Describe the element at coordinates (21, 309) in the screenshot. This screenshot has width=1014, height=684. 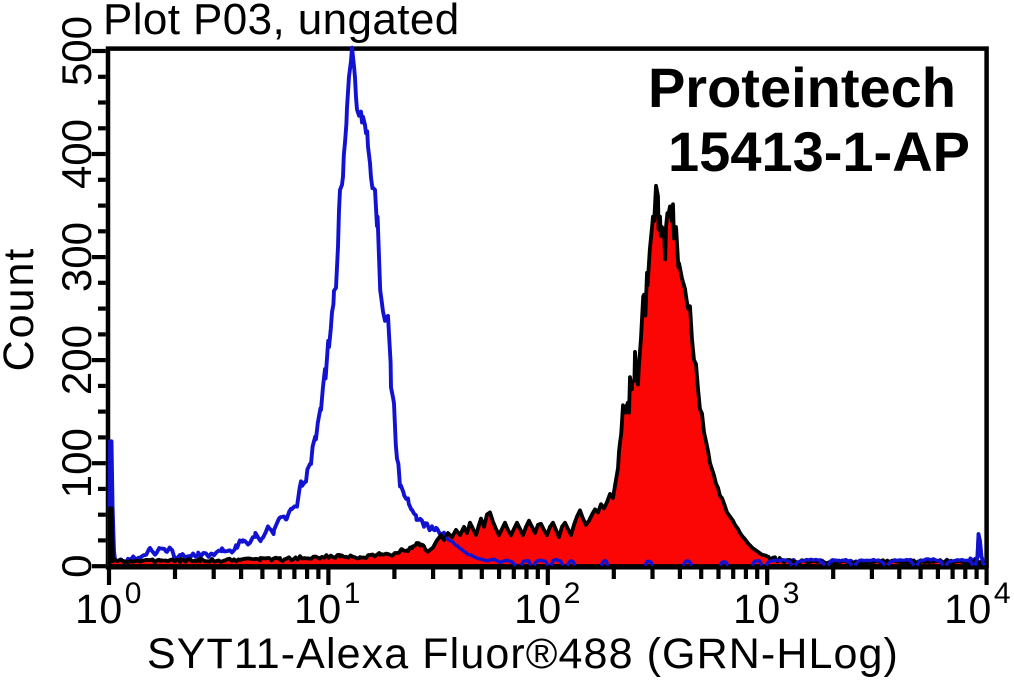
I see `svg-text: Count` at that location.